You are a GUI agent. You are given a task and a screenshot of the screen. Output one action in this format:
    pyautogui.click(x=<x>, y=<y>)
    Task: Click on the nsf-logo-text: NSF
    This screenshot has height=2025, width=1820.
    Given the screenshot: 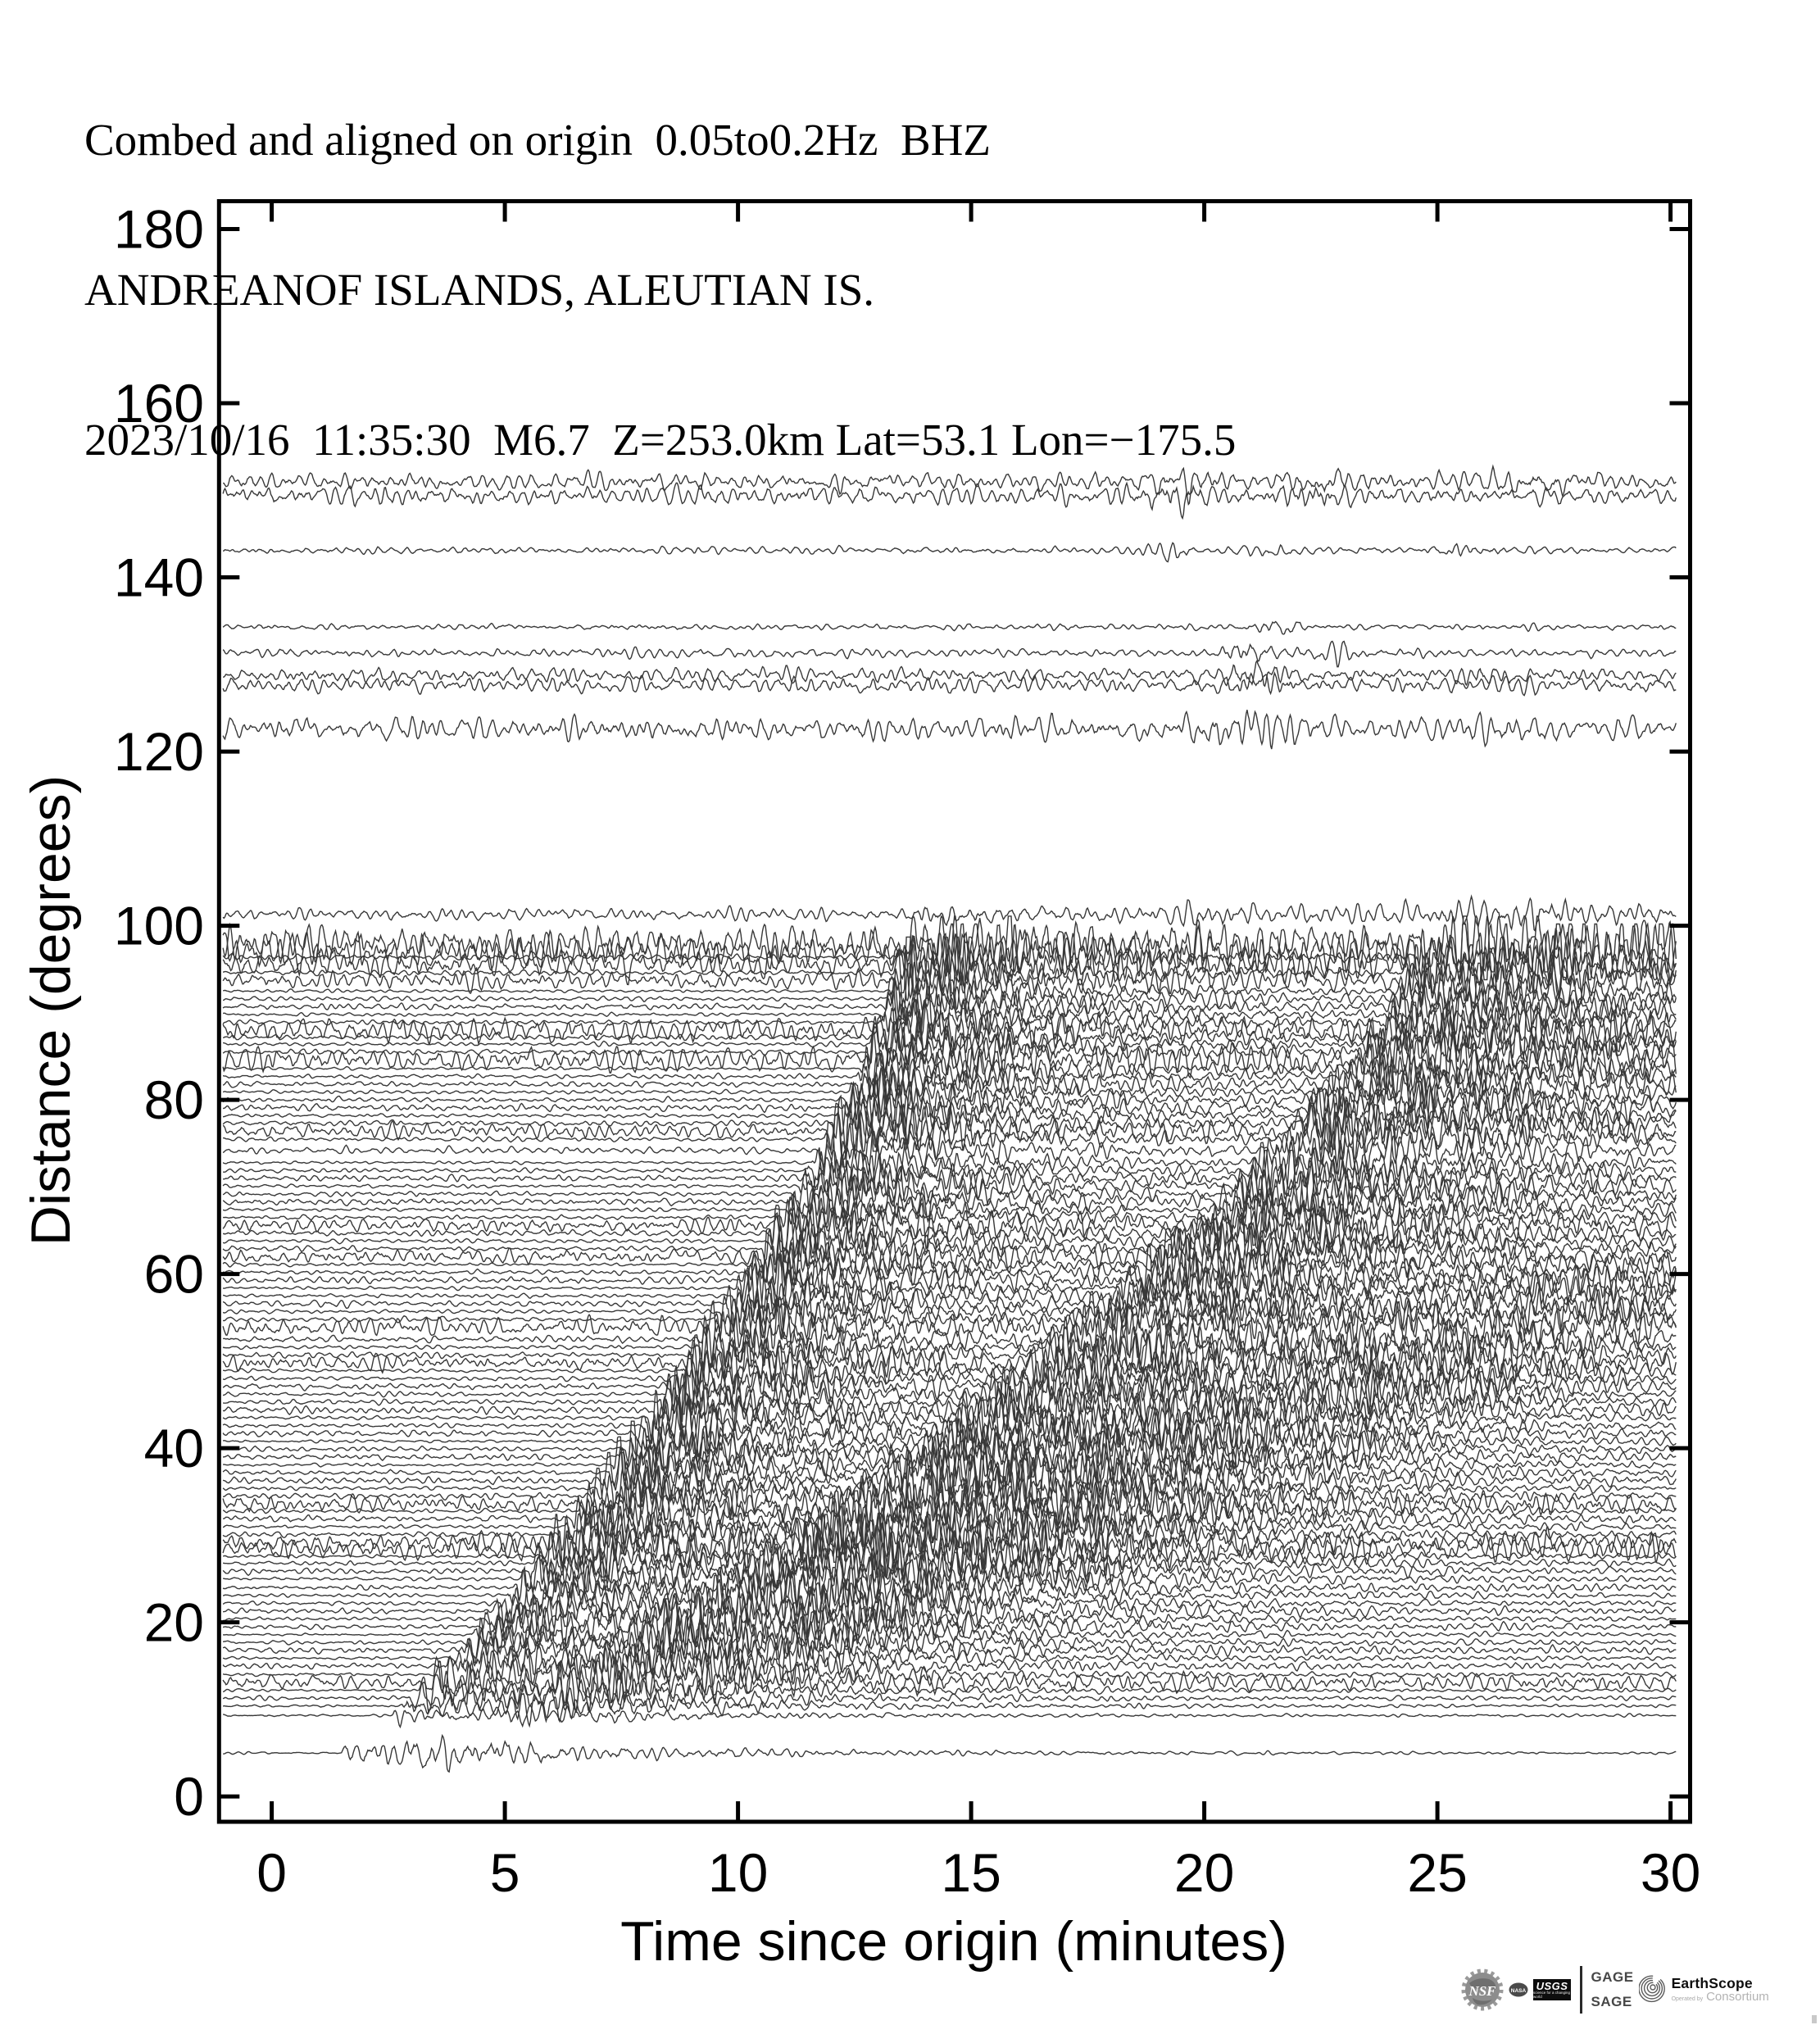 What is the action you would take?
    pyautogui.click(x=1482, y=1991)
    